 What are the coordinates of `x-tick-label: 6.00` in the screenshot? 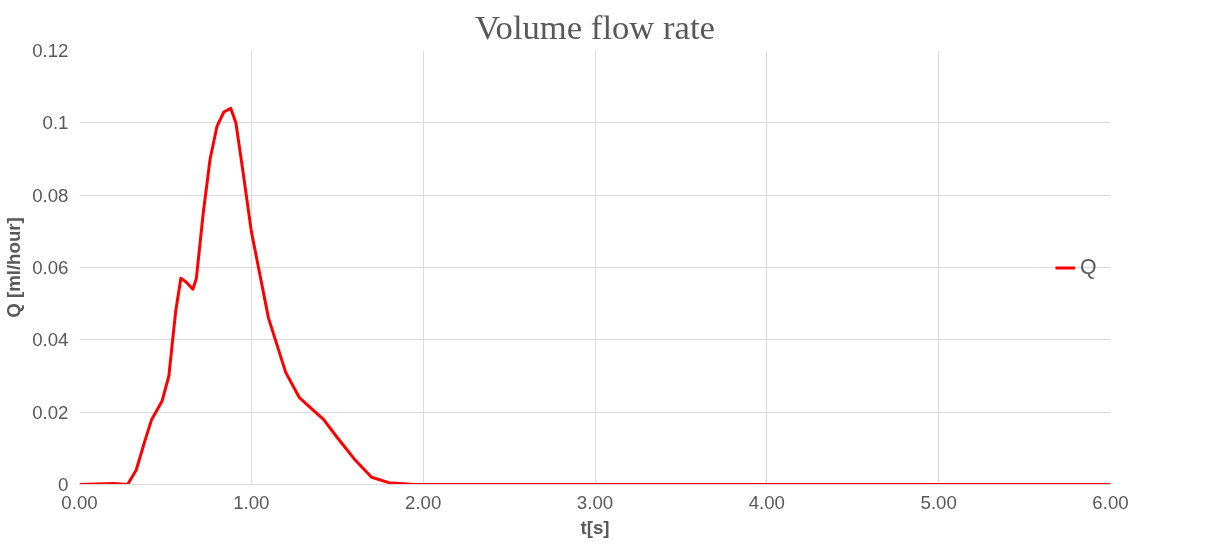 It's located at (1110, 502).